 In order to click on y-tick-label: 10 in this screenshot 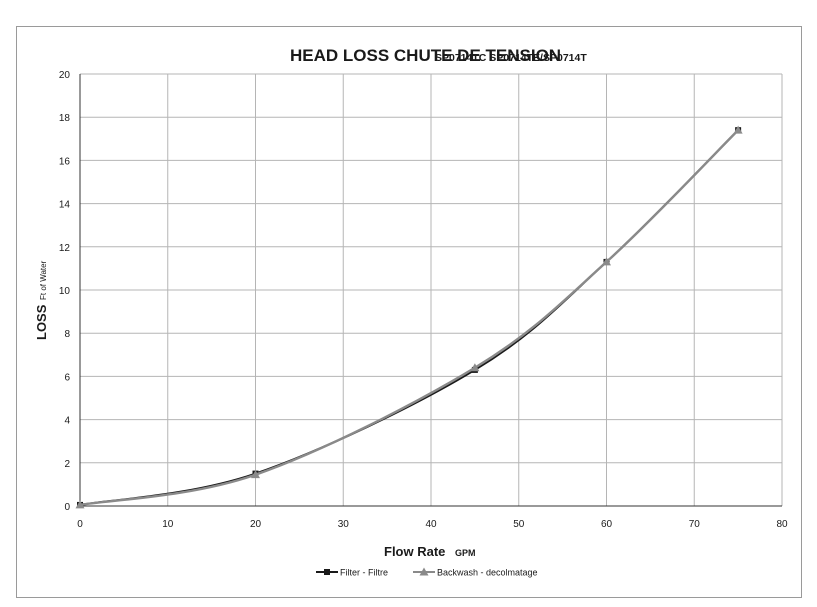, I will do `click(65, 291)`.